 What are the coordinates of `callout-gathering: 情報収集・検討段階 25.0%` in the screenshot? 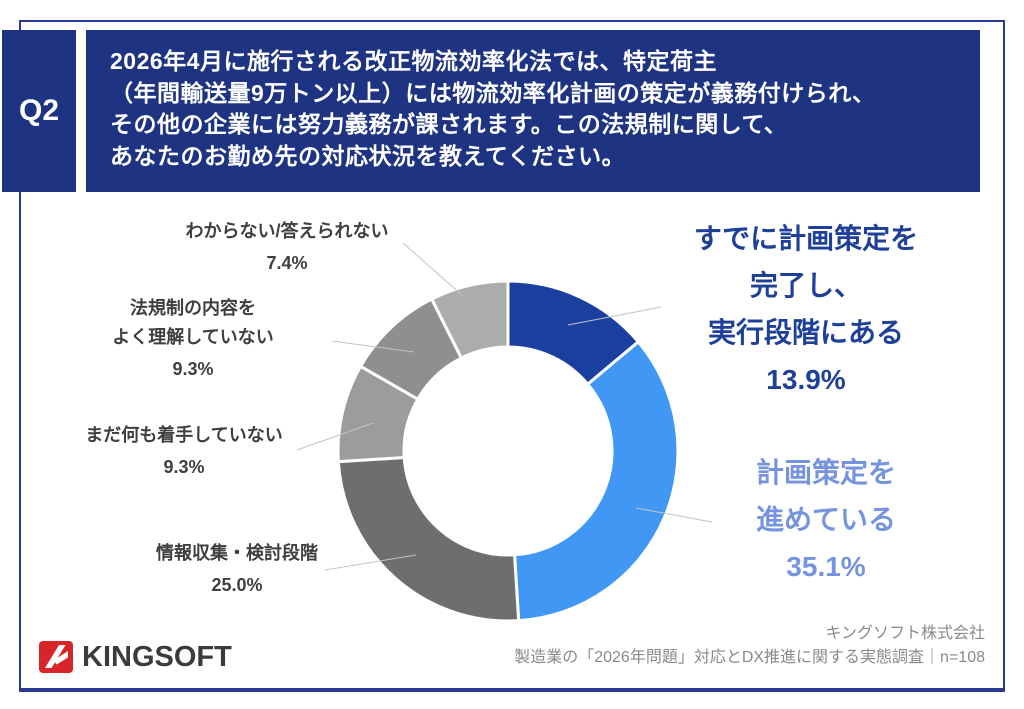 It's located at (237, 569).